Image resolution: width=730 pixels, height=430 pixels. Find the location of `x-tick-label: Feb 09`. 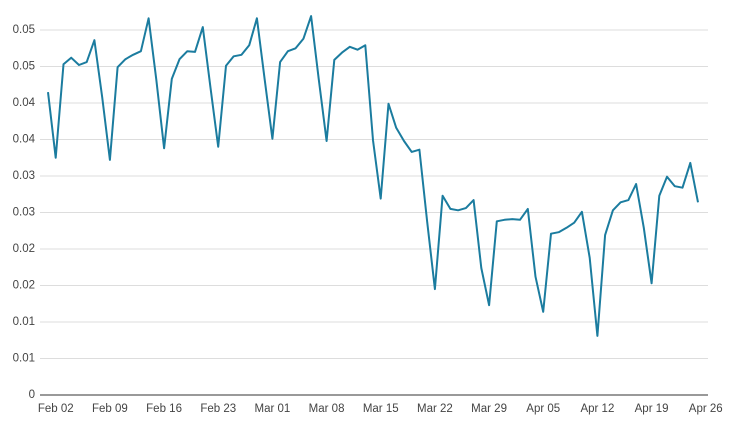

x-tick-label: Feb 09 is located at coordinates (110, 409).